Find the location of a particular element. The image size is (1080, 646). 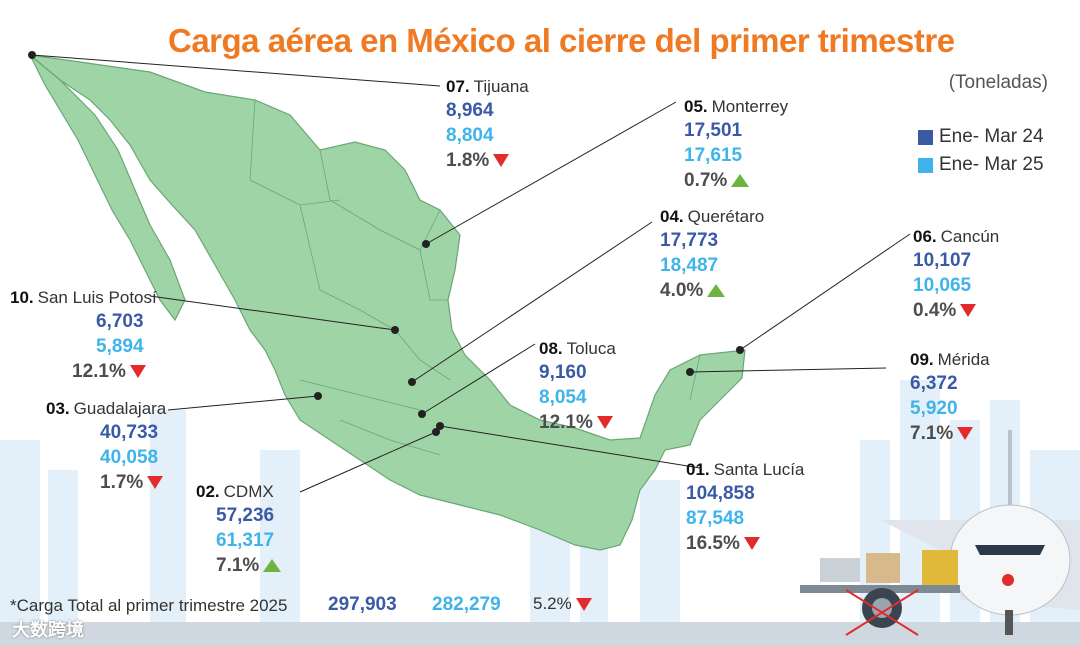

change-value: 1.8% is located at coordinates (468, 160).